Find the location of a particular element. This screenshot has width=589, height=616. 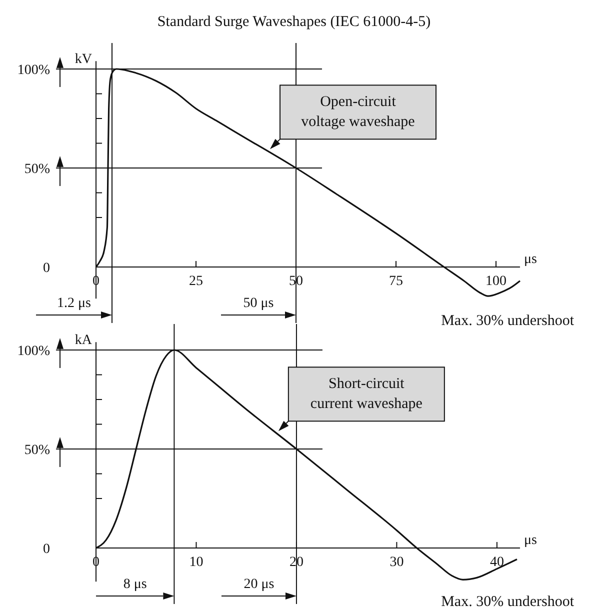

annotation: Short-circuit current waveshape is located at coordinates (366, 394).